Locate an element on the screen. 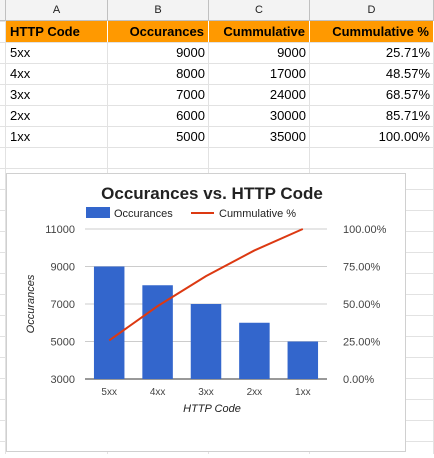 Image resolution: width=434 pixels, height=458 pixels. table-cell: 5xx is located at coordinates (57, 52).